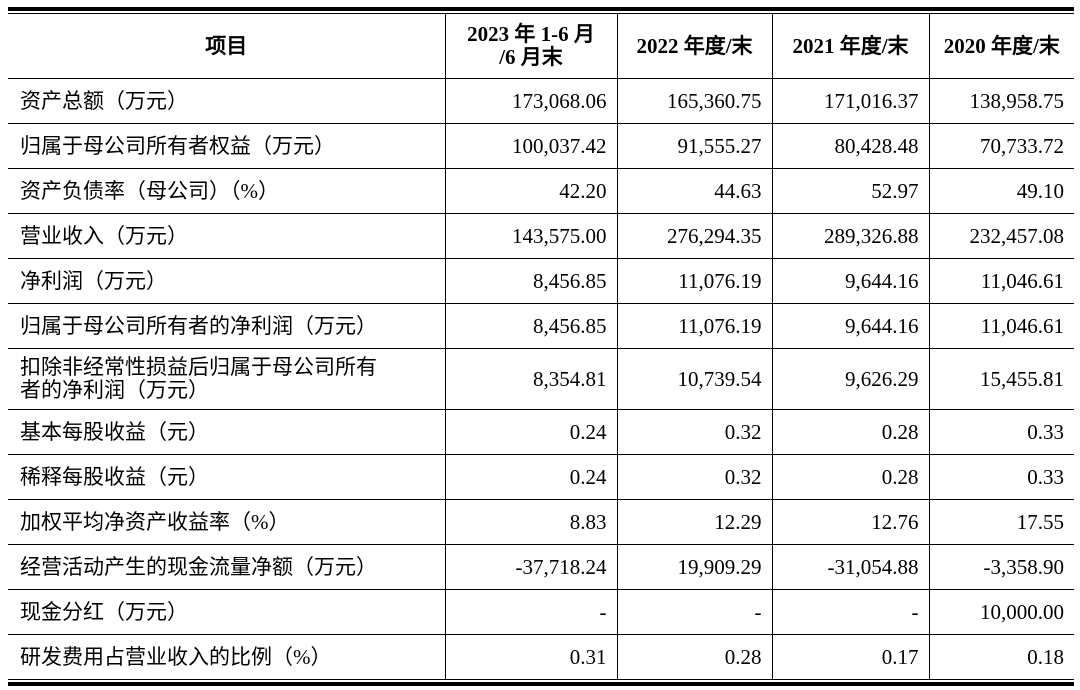 The height and width of the screenshot is (690, 1080). Describe the element at coordinates (850, 191) in the screenshot. I see `cell-value: 52.97` at that location.